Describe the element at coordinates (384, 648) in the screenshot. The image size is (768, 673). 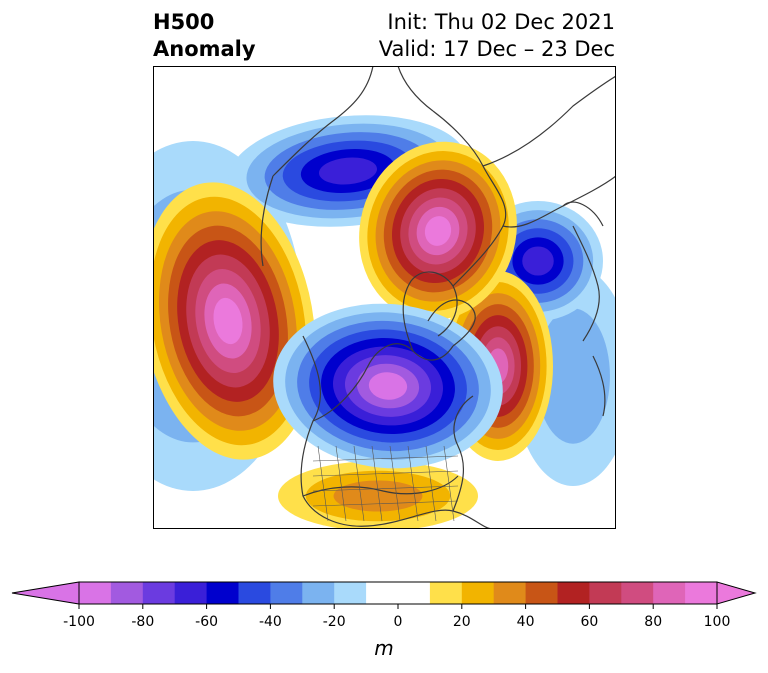
I see `colorbar-unit: m` at that location.